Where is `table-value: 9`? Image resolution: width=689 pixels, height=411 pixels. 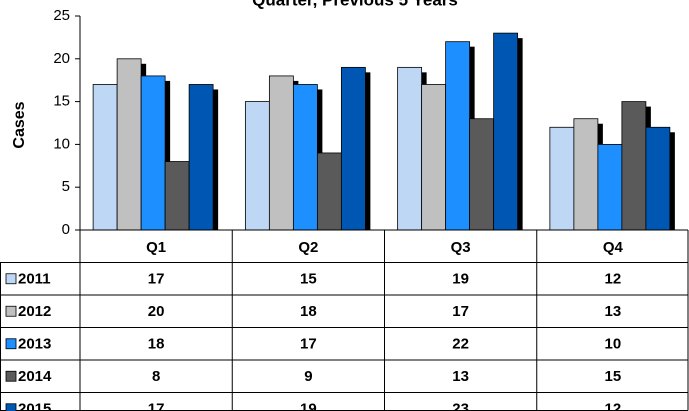
table-value: 9 is located at coordinates (308, 376).